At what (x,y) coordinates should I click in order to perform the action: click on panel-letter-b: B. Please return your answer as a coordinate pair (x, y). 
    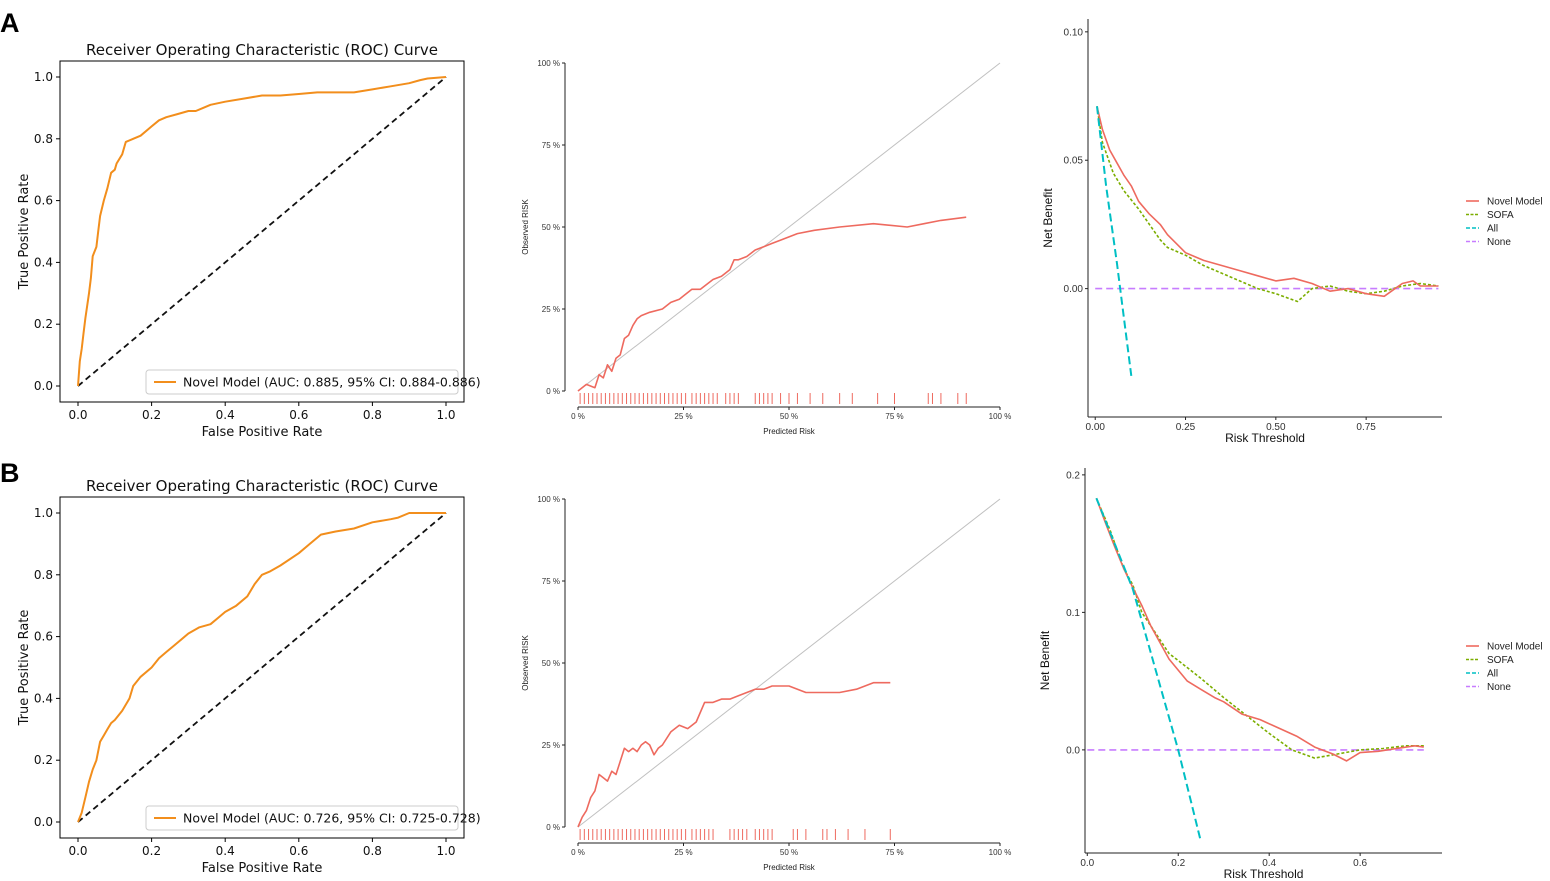
    Looking at the image, I should click on (10, 473).